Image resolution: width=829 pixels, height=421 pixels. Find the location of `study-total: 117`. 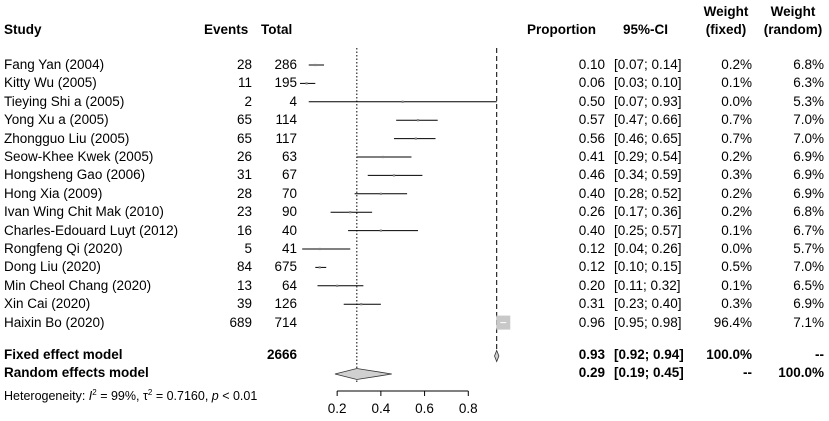

study-total: 117 is located at coordinates (286, 138).